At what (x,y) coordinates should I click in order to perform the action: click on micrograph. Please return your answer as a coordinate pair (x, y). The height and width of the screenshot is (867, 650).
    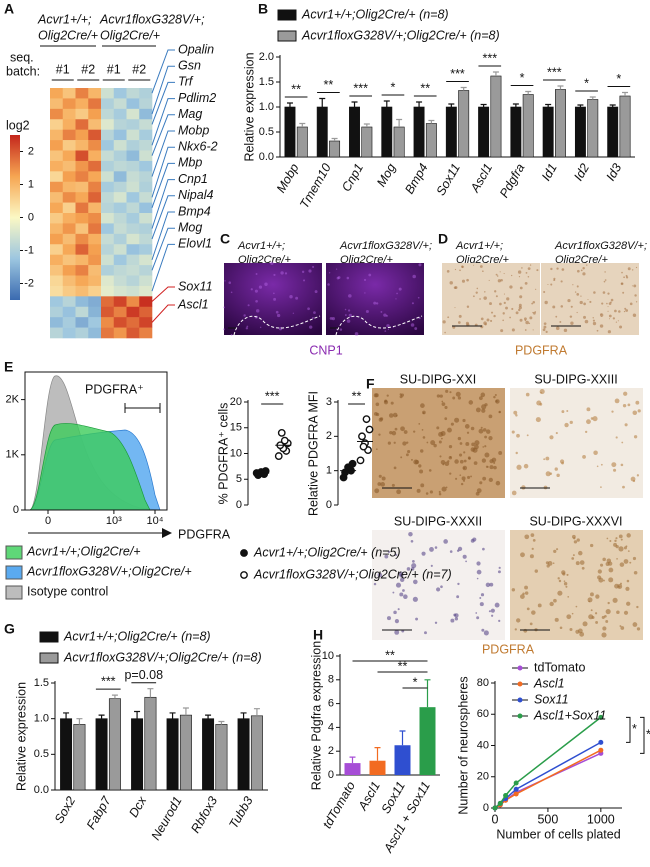
    Looking at the image, I should click on (273, 299).